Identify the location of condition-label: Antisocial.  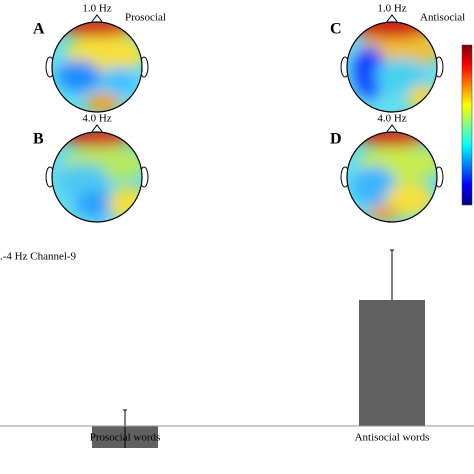
(442, 18).